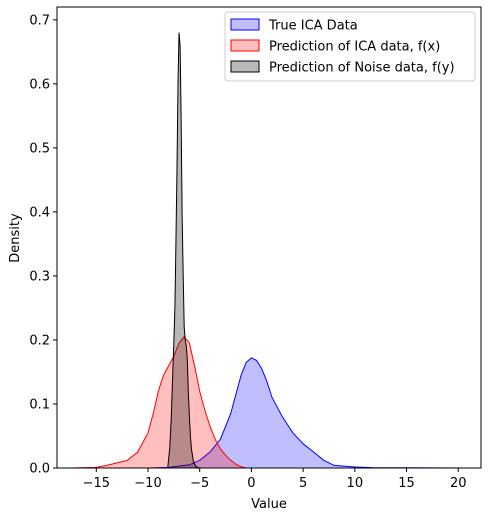 The height and width of the screenshot is (518, 488). I want to click on y-tick-label: 0.0, so click(39, 469).